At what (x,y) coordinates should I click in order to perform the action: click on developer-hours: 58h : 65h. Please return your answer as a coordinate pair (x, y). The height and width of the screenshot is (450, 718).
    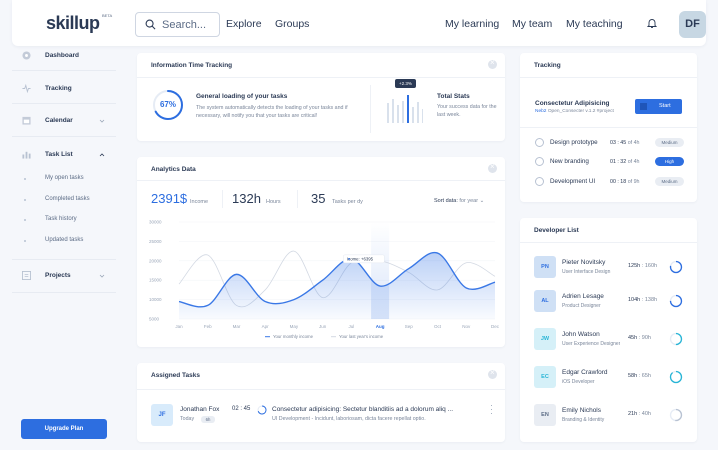
    Looking at the image, I should click on (639, 376).